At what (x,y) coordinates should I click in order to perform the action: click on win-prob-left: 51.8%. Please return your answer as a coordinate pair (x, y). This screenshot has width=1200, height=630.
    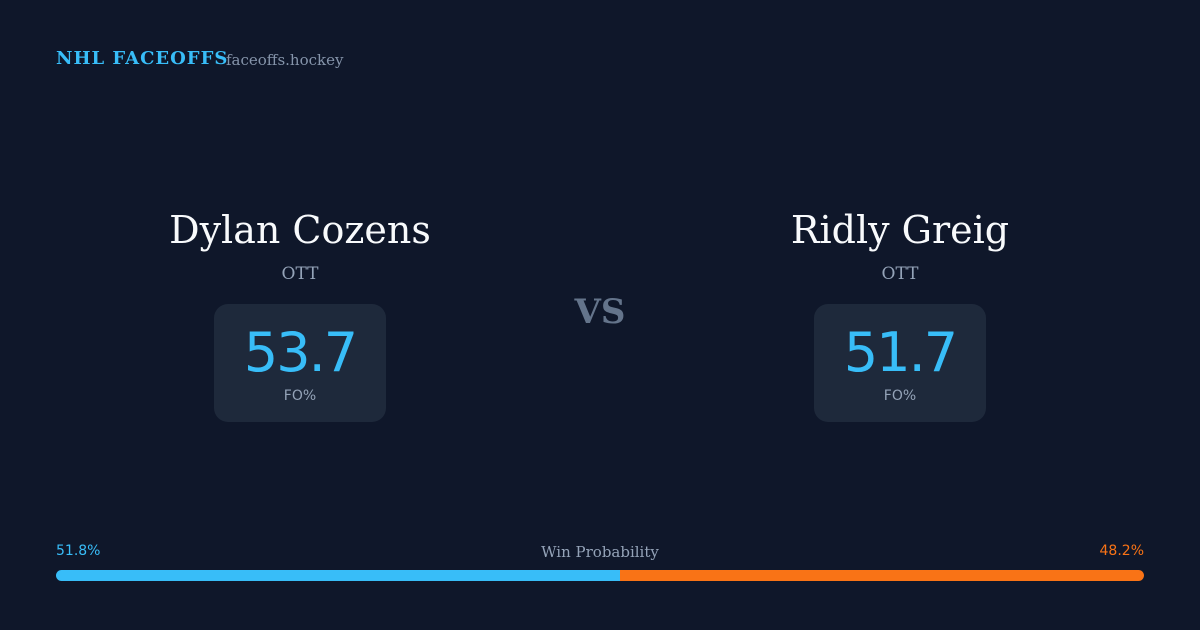
    Looking at the image, I should click on (78, 551).